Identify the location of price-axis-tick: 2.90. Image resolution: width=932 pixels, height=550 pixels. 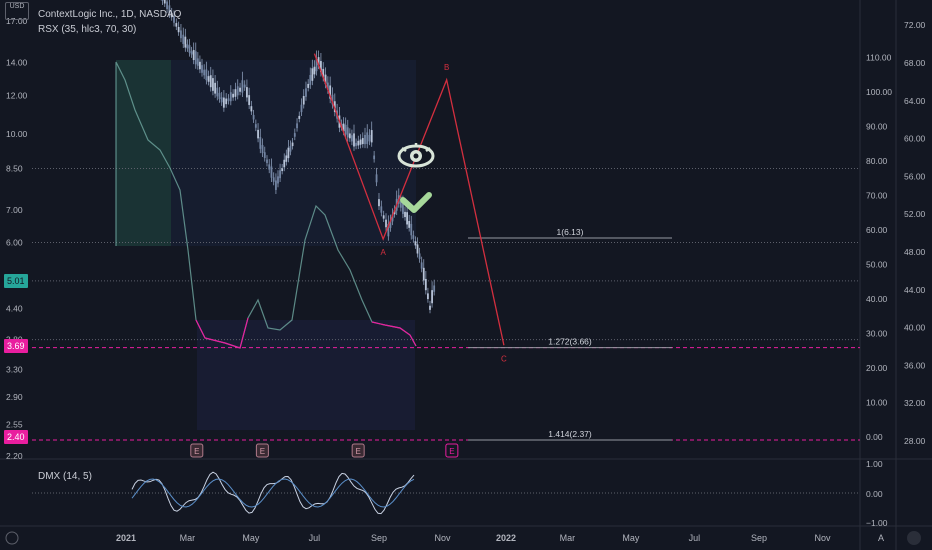
(14, 397).